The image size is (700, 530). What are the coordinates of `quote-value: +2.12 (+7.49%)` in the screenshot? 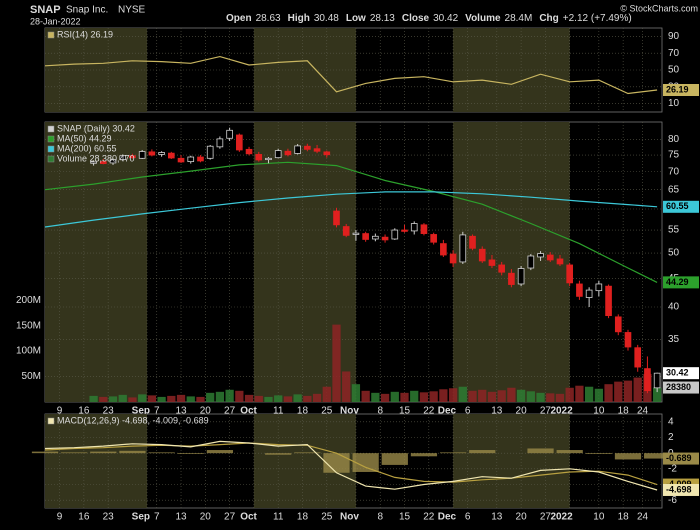 It's located at (597, 18).